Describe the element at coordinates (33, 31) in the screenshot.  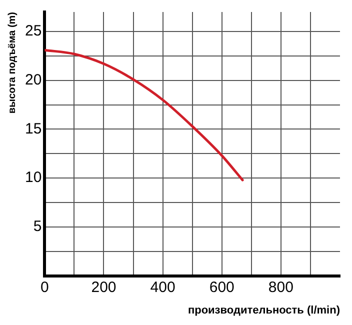
I see `y-tick-label: 25` at that location.